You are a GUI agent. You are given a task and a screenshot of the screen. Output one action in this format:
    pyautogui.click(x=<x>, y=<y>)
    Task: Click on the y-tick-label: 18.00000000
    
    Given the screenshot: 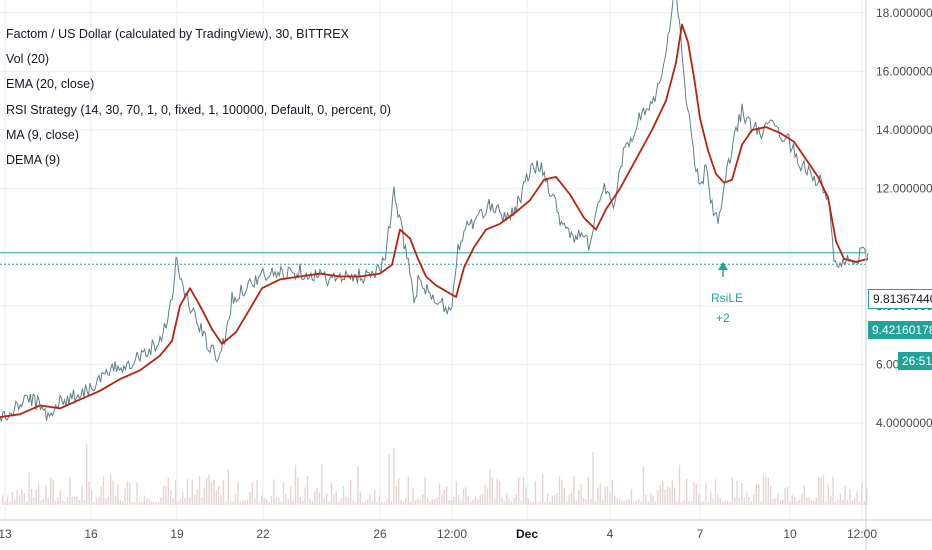 What is the action you would take?
    pyautogui.click(x=904, y=13)
    